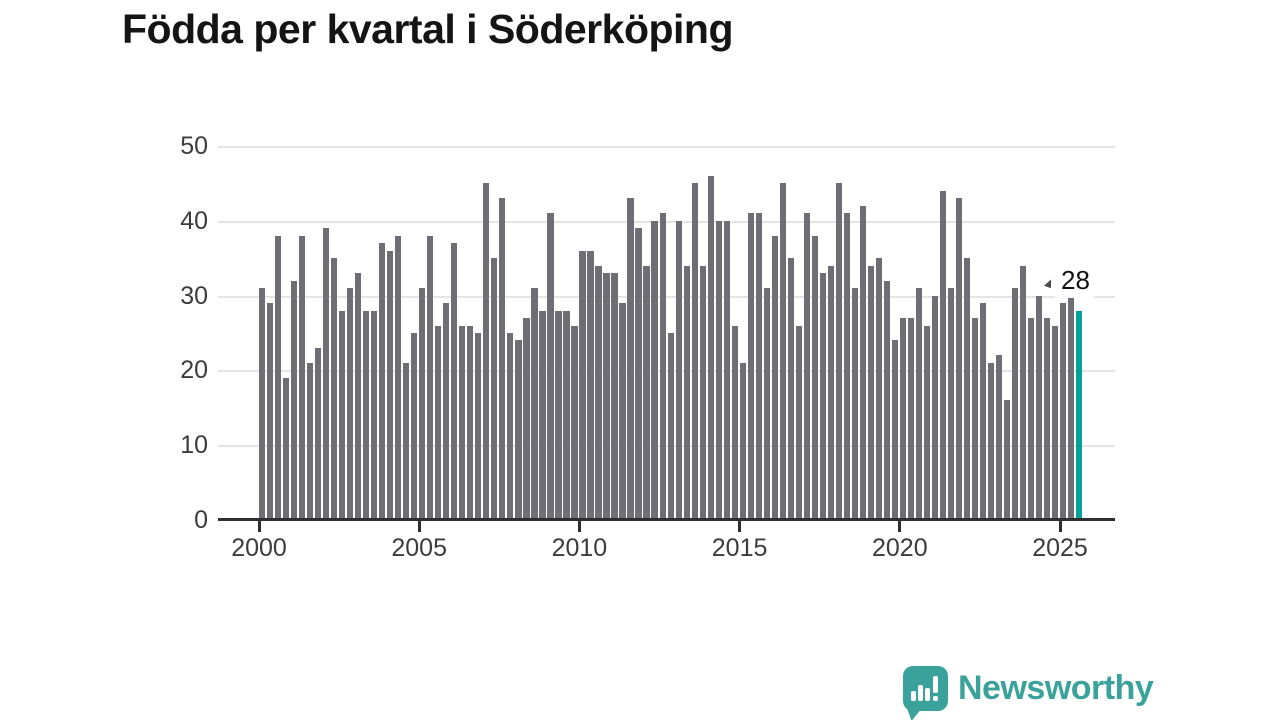 Image resolution: width=1280 pixels, height=720 pixels. I want to click on chart-title: Födda per kvartal i Söderköping, so click(428, 29).